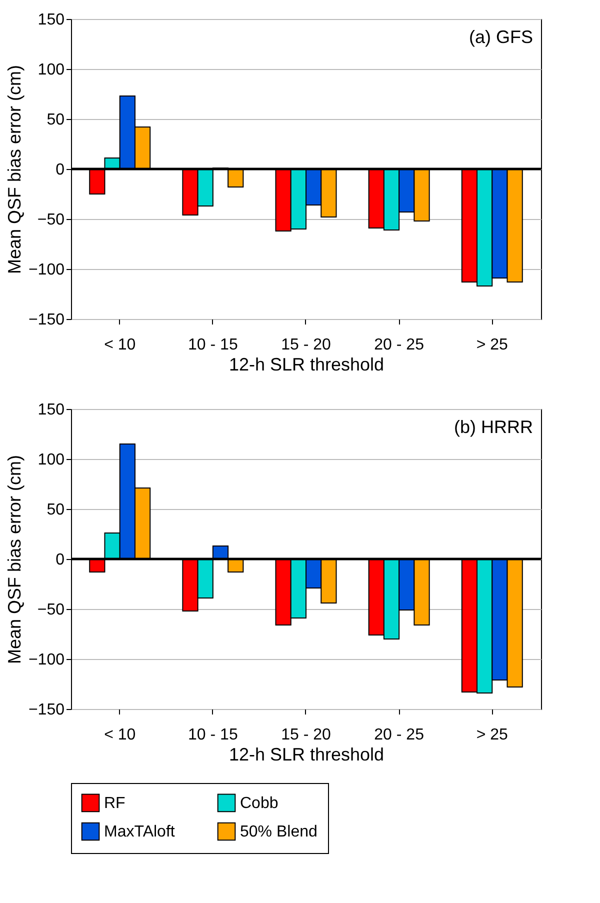 The height and width of the screenshot is (903, 600). I want to click on legend-label: MaxTAloft, so click(140, 832).